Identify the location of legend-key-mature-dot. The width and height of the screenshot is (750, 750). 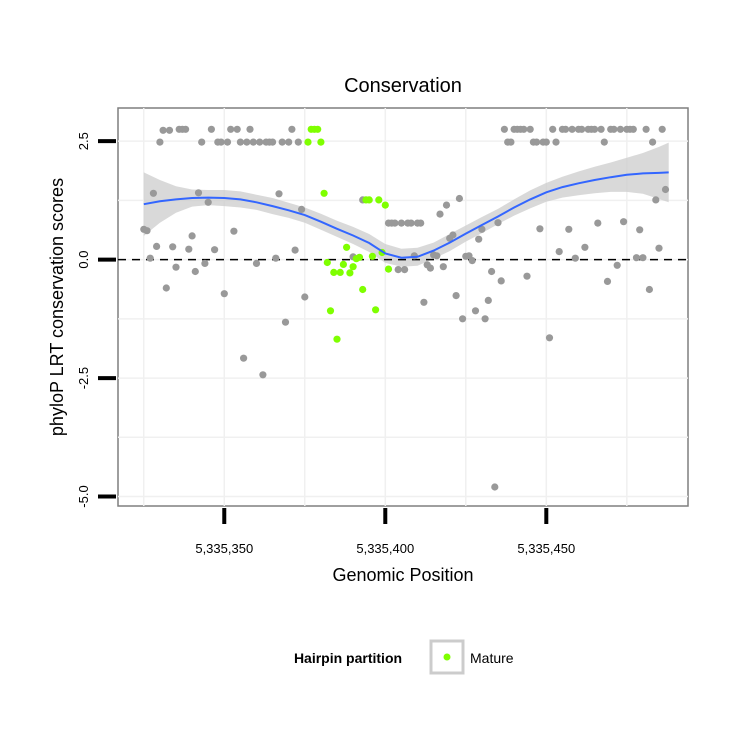
(447, 657).